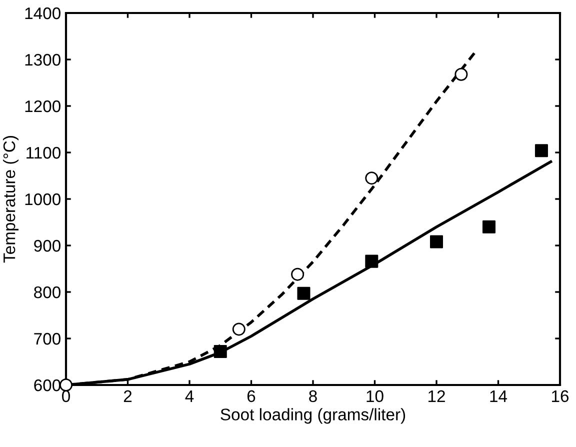 The image size is (576, 447). What do you see at coordinates (43, 152) in the screenshot?
I see `y-tick-label: 1100` at bounding box center [43, 152].